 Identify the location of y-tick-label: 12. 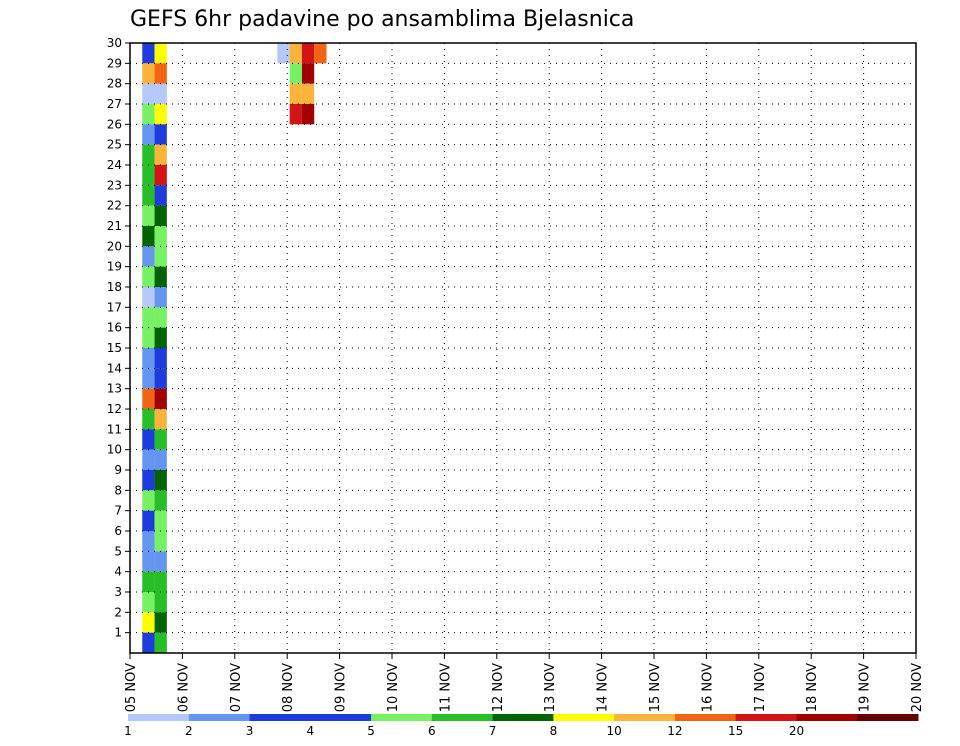
(114, 409).